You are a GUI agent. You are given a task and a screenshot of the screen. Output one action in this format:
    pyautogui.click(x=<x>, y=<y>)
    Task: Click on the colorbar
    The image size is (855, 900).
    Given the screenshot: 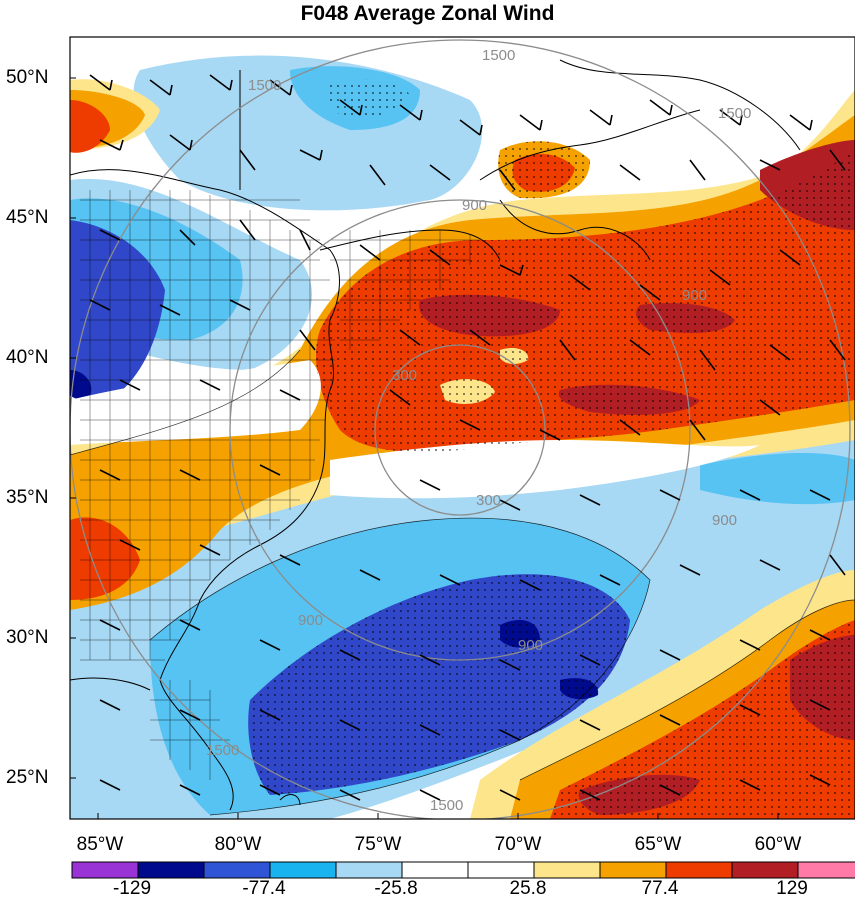 What is the action you would take?
    pyautogui.click(x=463, y=870)
    